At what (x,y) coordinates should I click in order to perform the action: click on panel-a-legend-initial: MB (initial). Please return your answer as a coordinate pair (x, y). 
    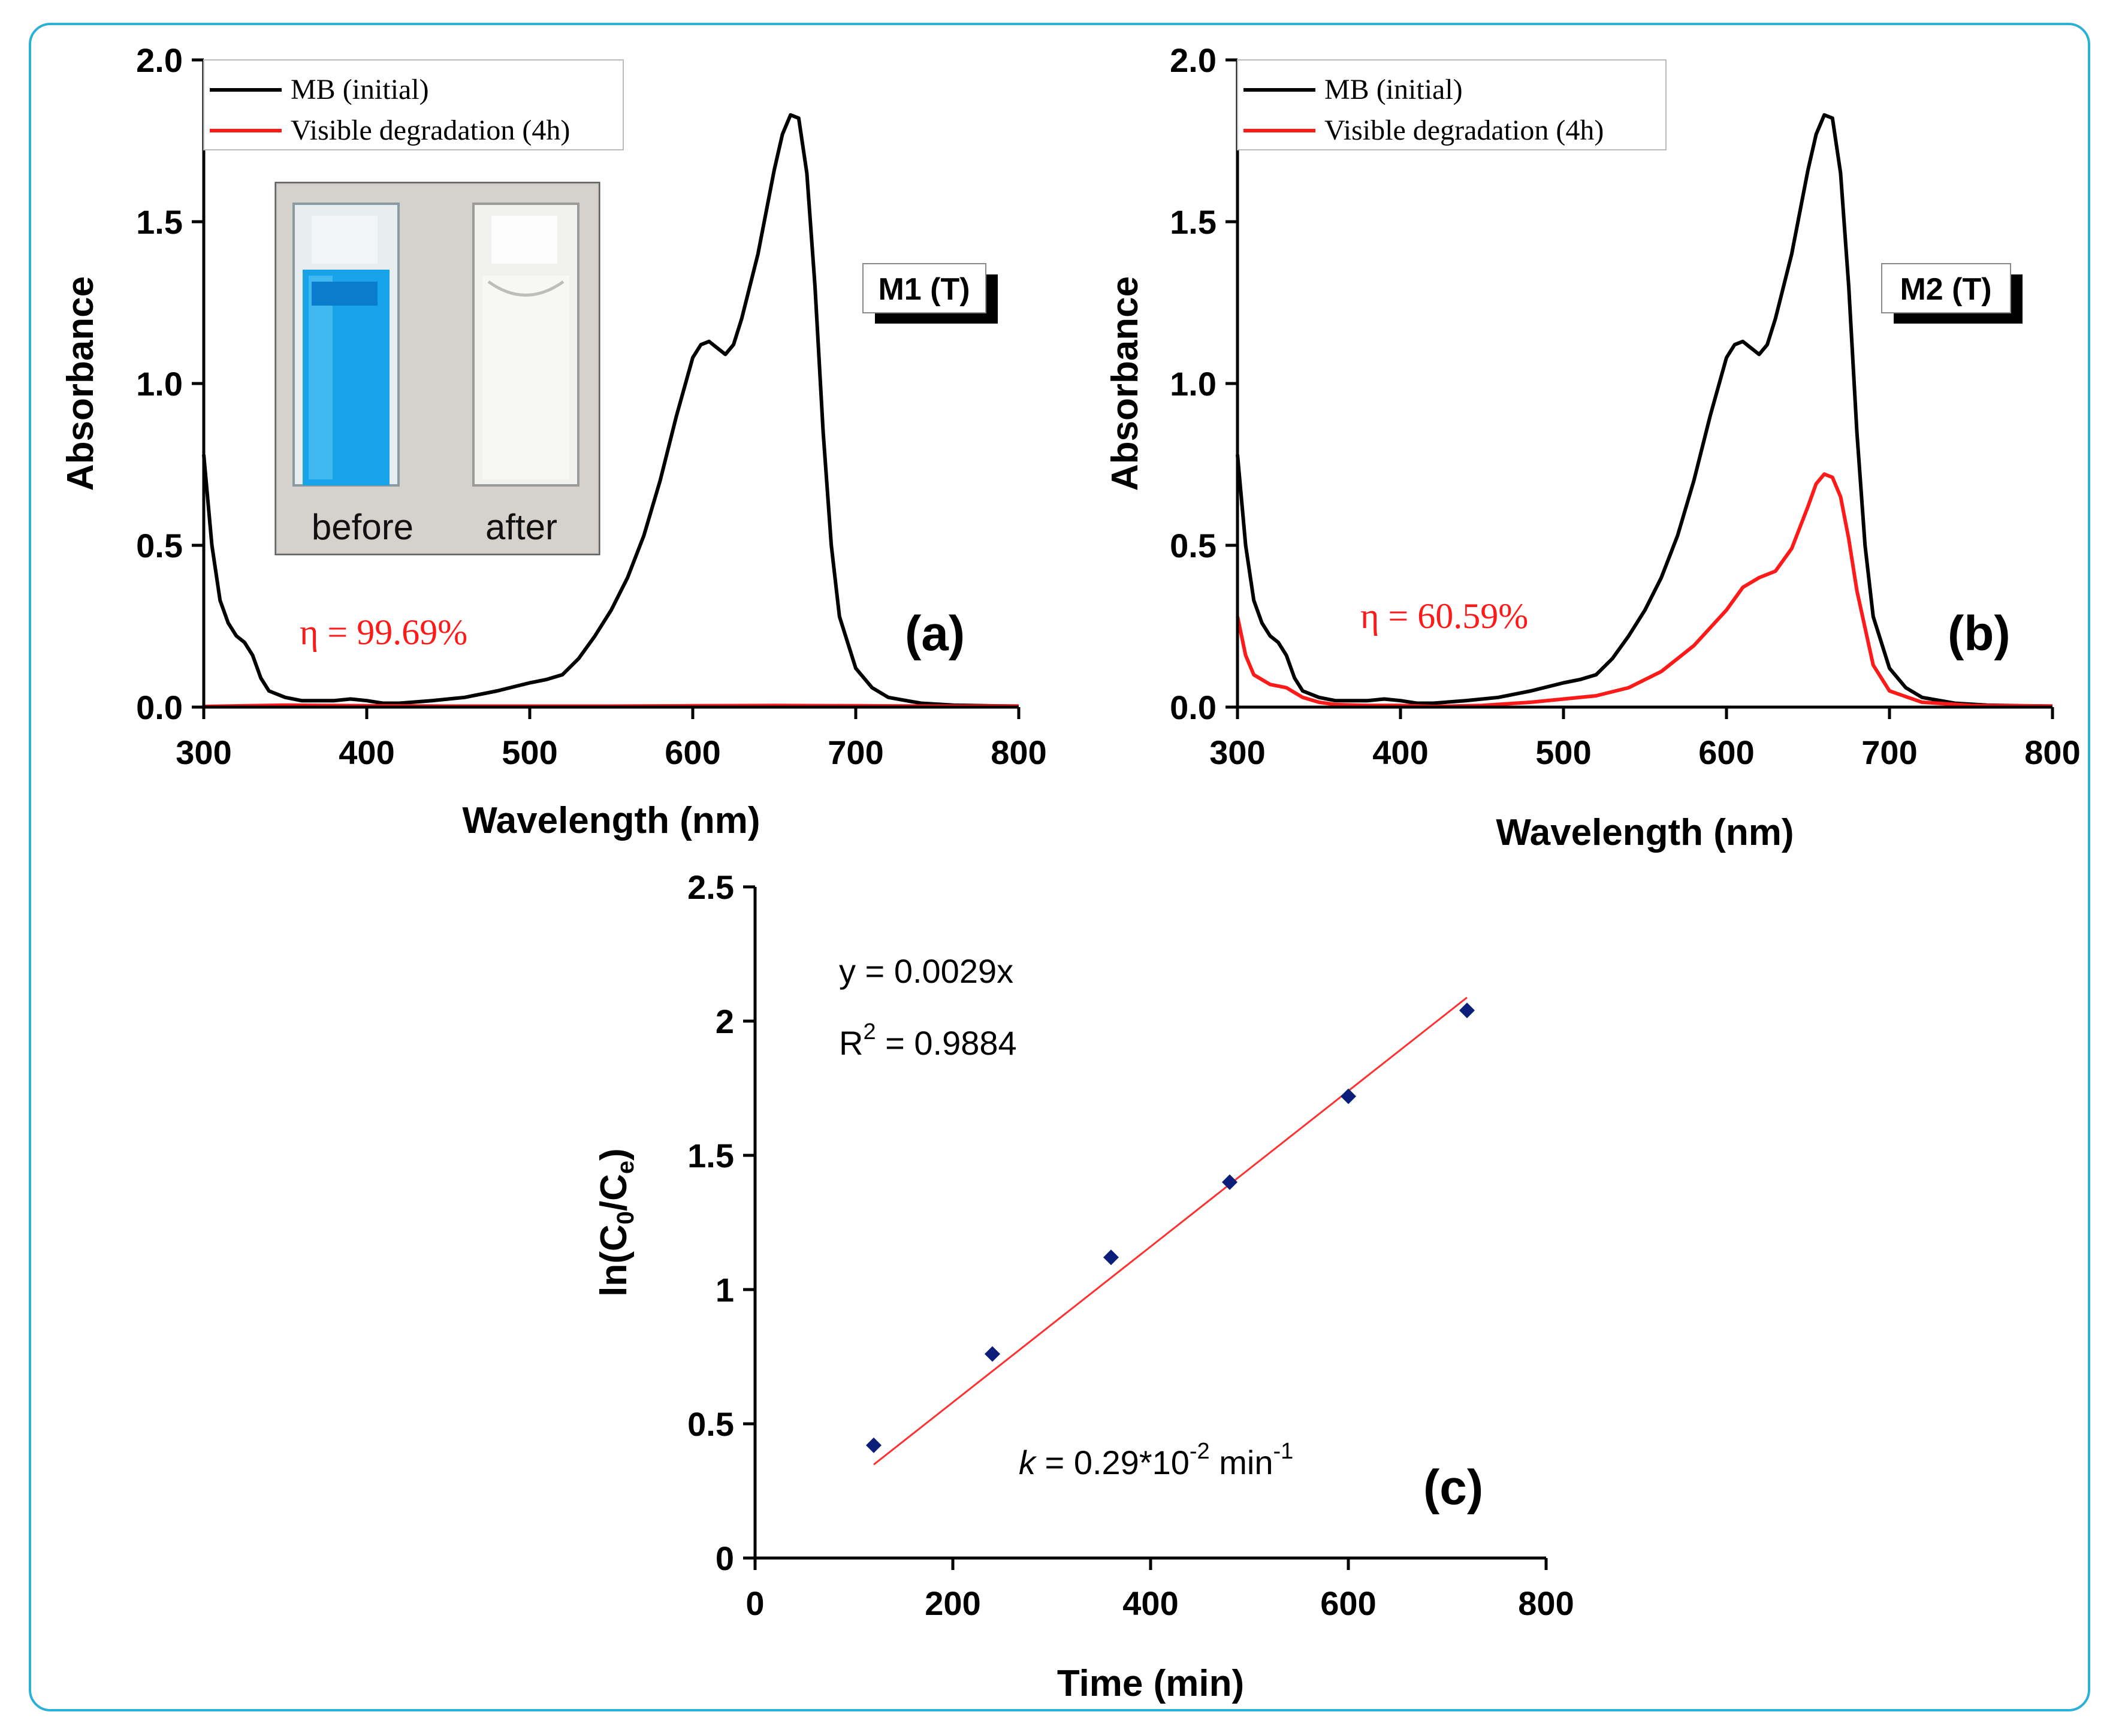
    Looking at the image, I should click on (360, 89).